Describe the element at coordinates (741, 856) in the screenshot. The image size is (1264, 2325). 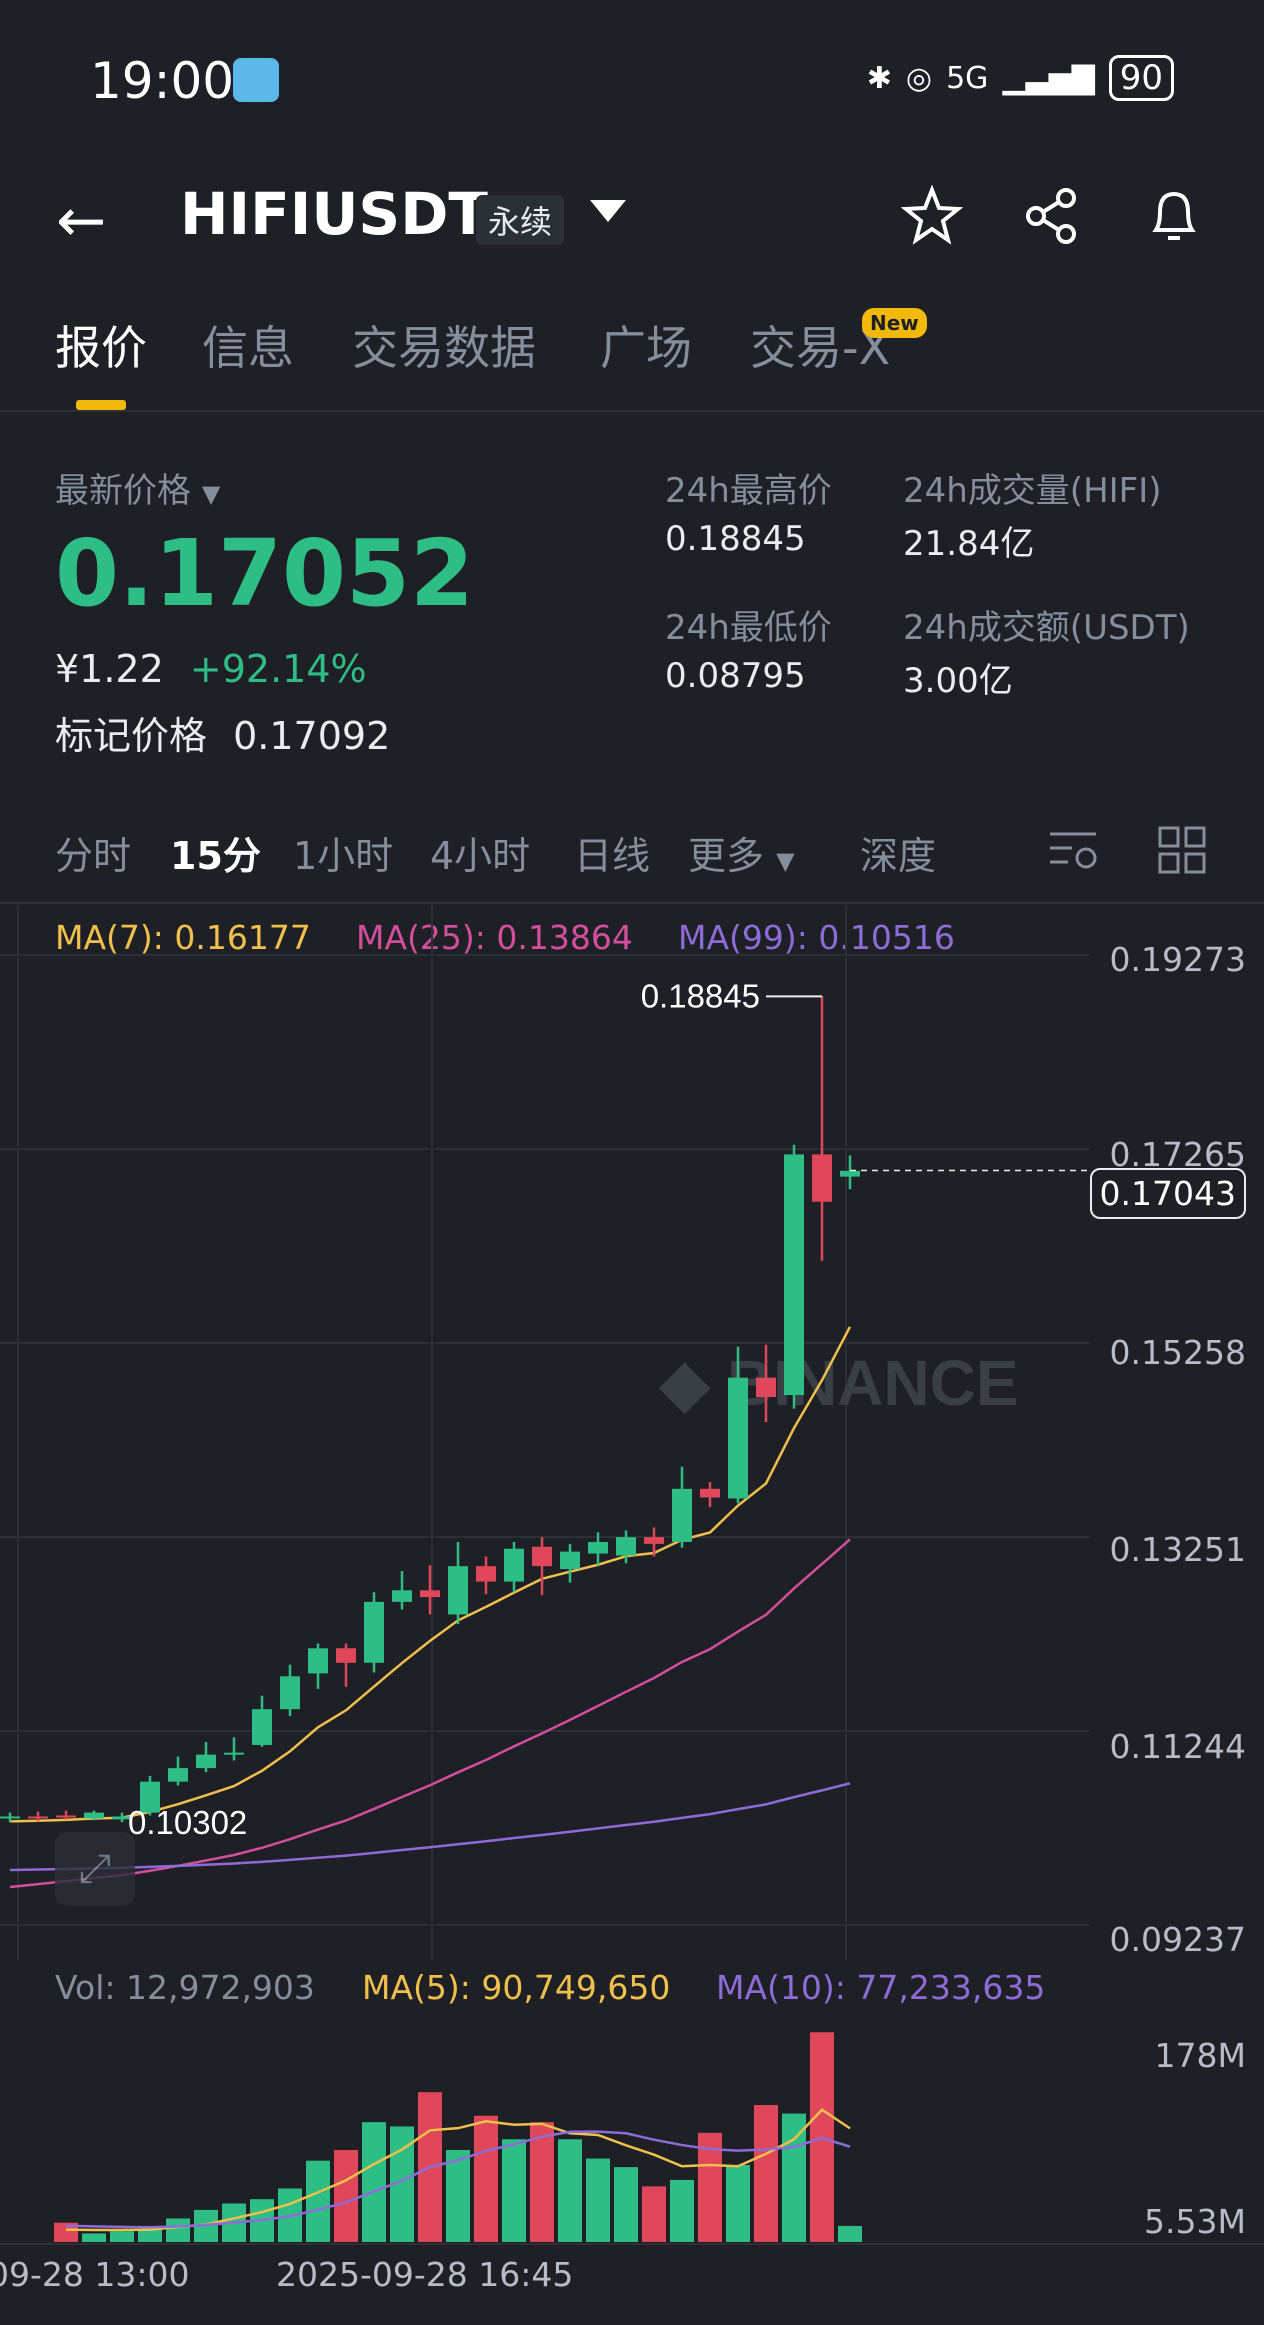
I see `interval-more: 更多 ▼` at that location.